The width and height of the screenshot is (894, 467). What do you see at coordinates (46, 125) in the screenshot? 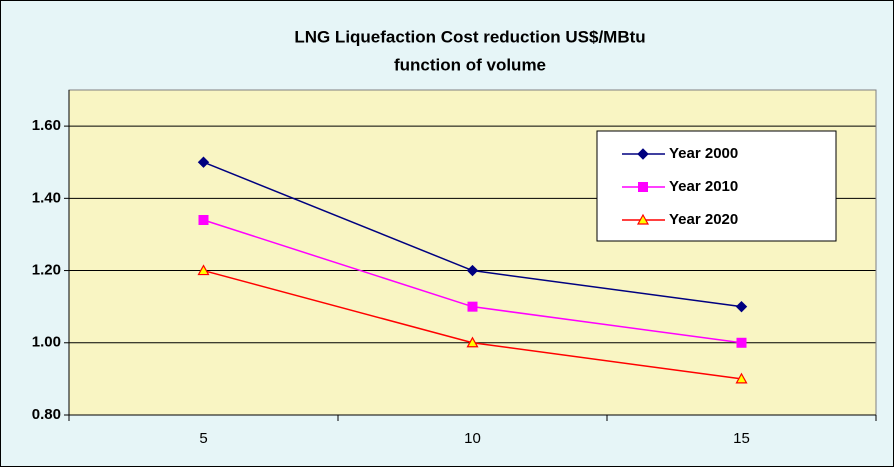
I see `y-tick-label: 1.60` at bounding box center [46, 125].